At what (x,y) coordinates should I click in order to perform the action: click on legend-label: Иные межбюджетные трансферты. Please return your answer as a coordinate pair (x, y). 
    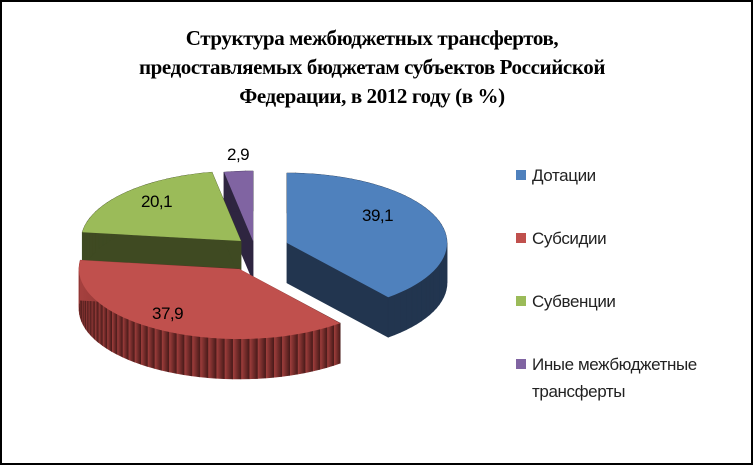
    Looking at the image, I should click on (614, 378).